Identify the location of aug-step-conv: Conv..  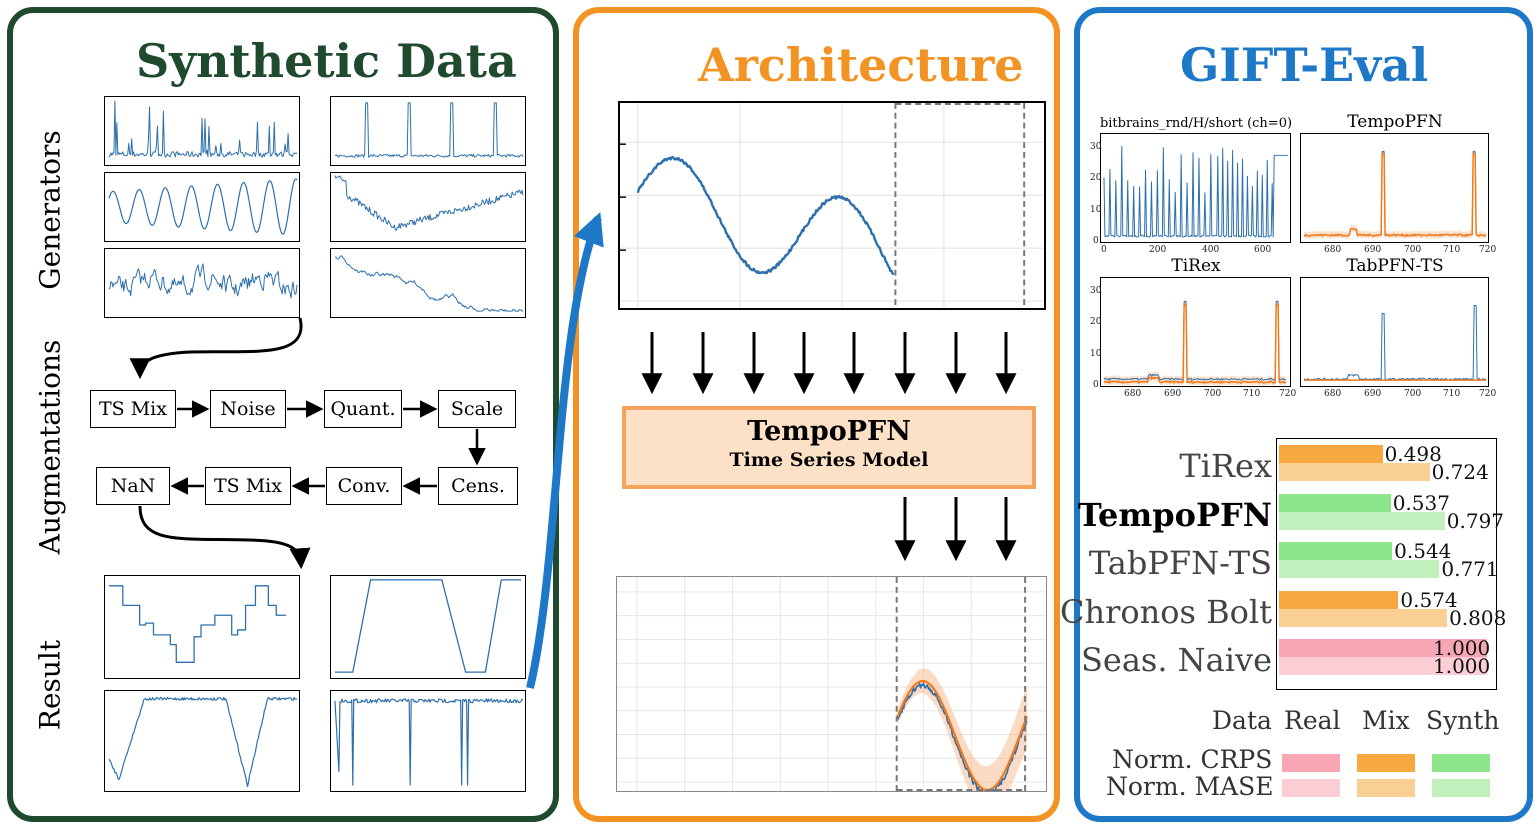
(364, 486).